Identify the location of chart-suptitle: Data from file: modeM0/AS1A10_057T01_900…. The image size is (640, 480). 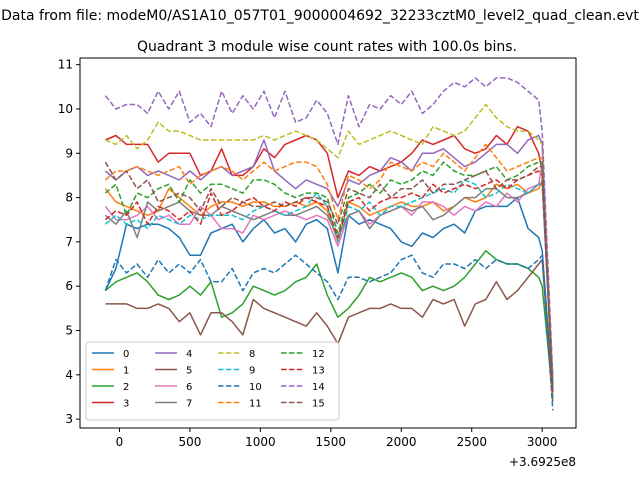
(320, 16).